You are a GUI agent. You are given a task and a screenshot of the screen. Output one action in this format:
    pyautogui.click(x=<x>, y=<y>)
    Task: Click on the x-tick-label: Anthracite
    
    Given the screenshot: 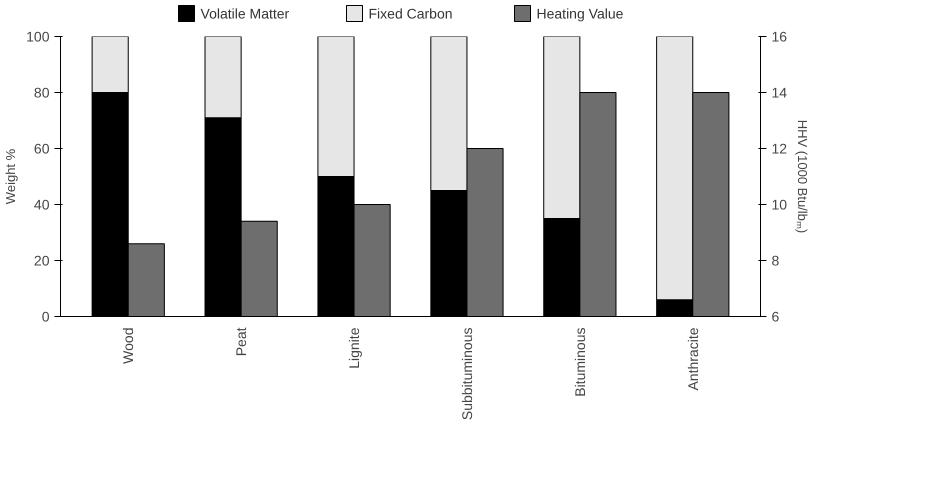 What is the action you would take?
    pyautogui.click(x=692, y=359)
    